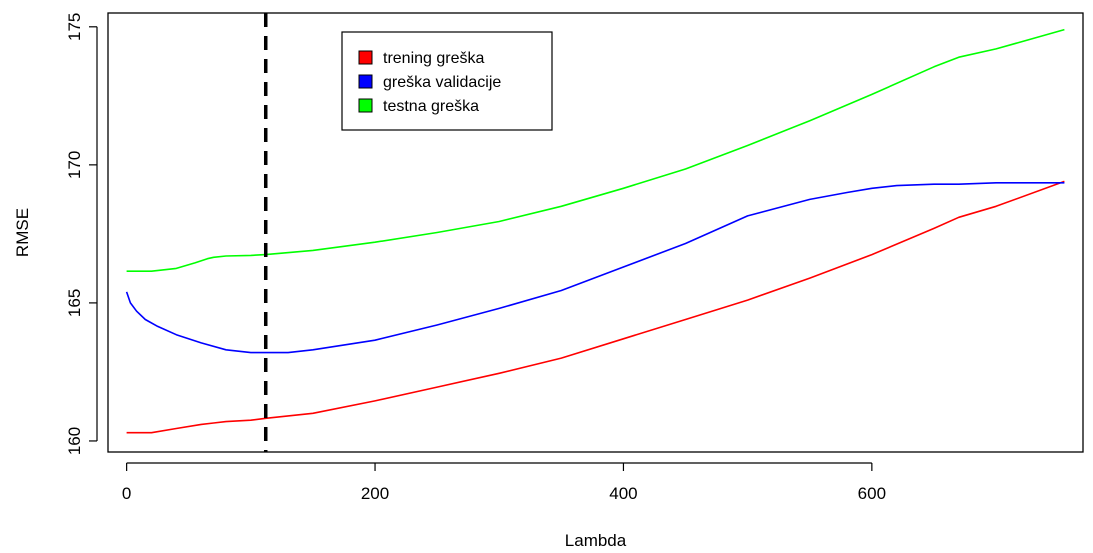 The height and width of the screenshot is (553, 1093). Describe the element at coordinates (375, 493) in the screenshot. I see `x-tick-label: 200` at that location.